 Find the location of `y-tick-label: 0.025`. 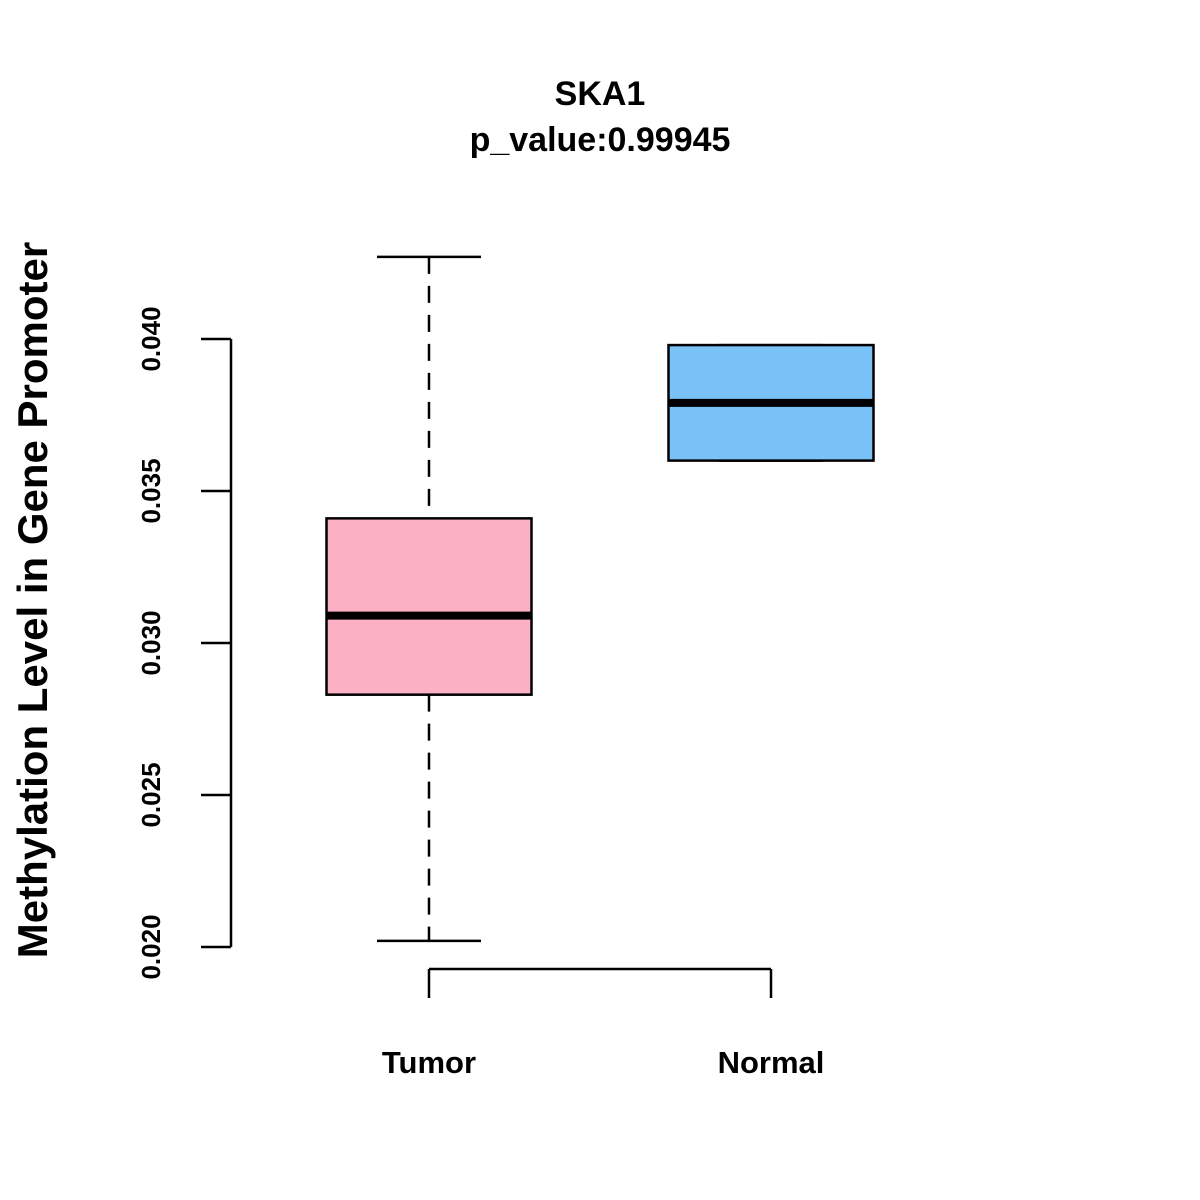

y-tick-label: 0.025 is located at coordinates (151, 794).